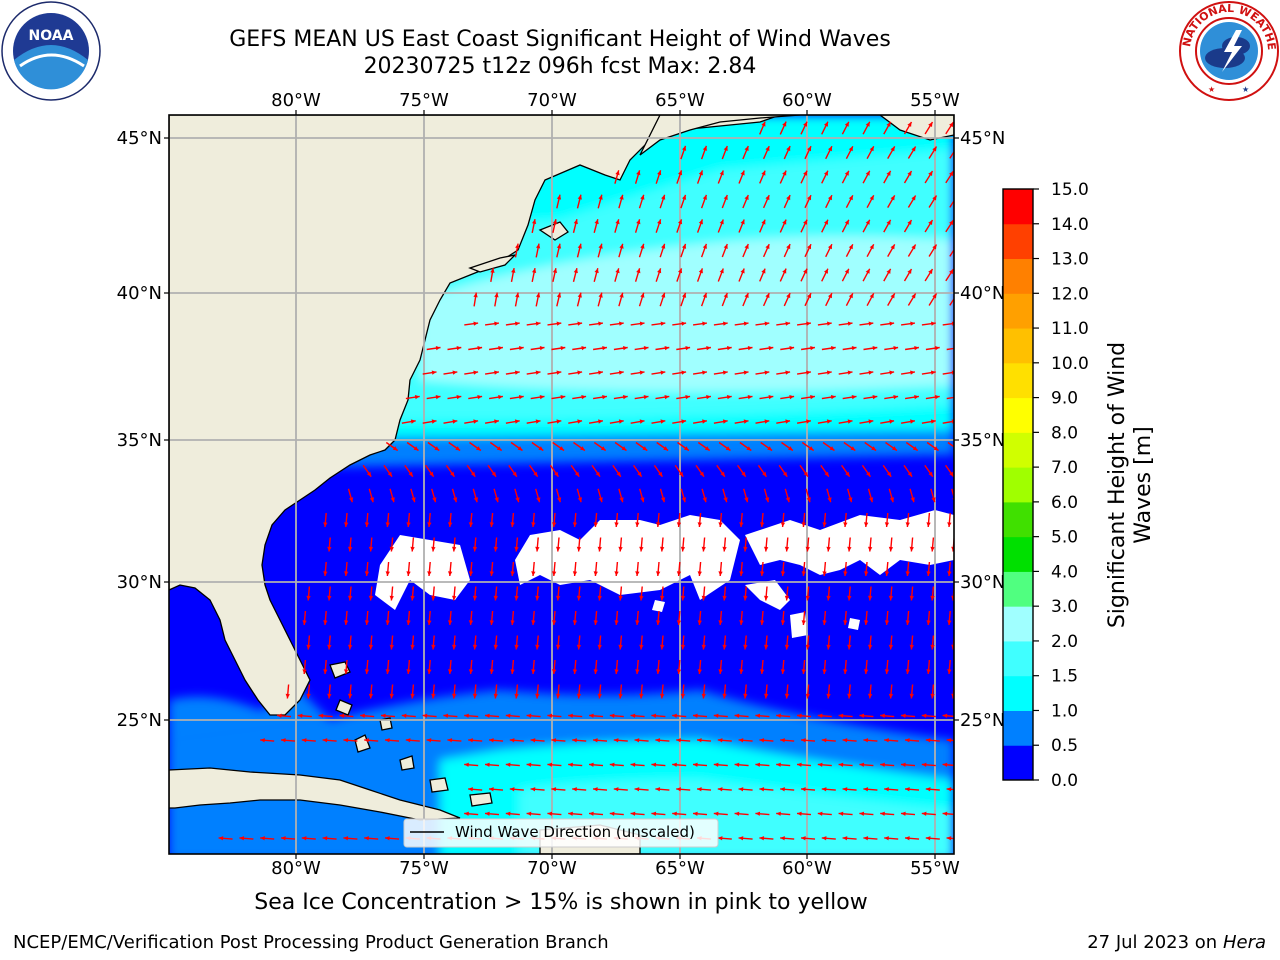  What do you see at coordinates (552, 868) in the screenshot?
I see `lon-label: 70°W` at bounding box center [552, 868].